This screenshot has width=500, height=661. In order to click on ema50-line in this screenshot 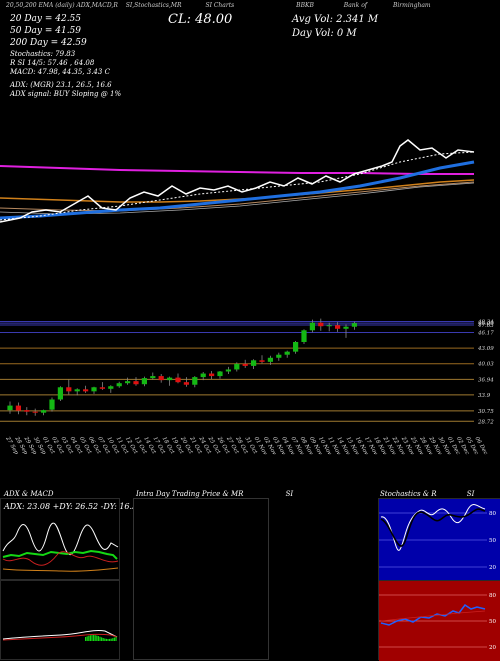, I will do `click(237, 190)`.